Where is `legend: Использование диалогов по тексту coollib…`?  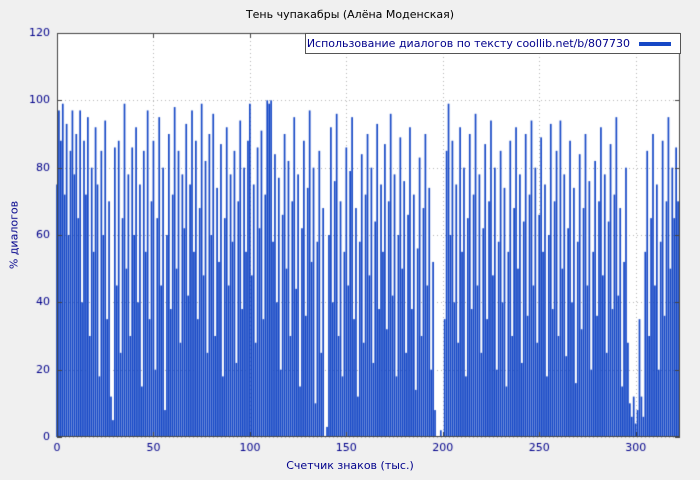 legend: Использование диалогов по тексту coollib… is located at coordinates (493, 43).